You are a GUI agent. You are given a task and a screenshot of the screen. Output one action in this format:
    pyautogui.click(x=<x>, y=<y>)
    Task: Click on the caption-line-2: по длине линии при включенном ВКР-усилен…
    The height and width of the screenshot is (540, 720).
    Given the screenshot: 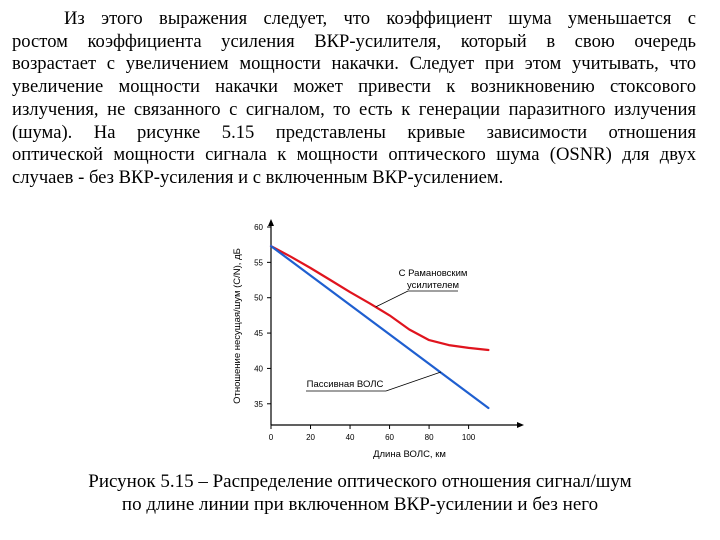 What is the action you would take?
    pyautogui.click(x=360, y=504)
    